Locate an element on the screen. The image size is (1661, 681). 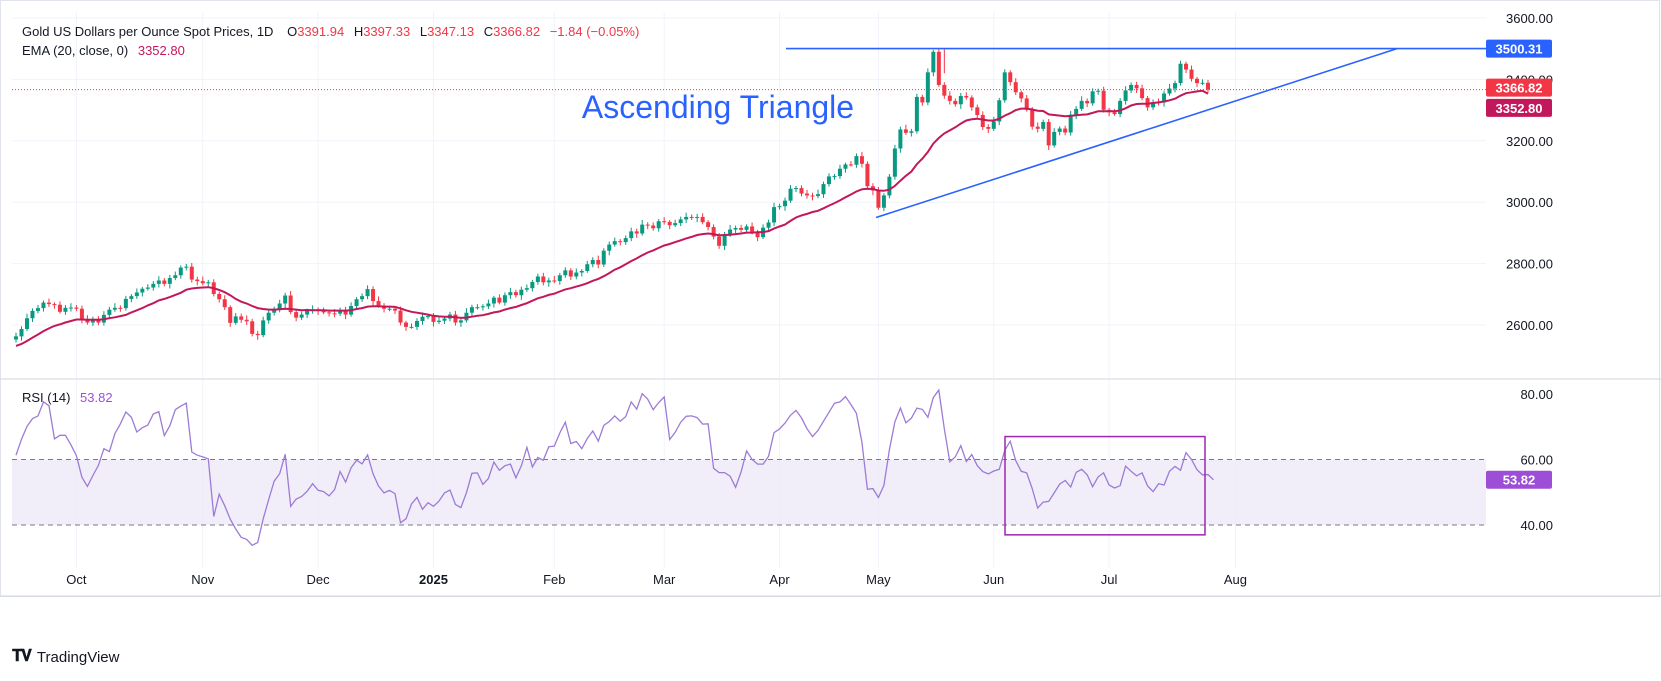
ema-legend: EMA (20, close, 0) 3352.80 is located at coordinates (103, 50).